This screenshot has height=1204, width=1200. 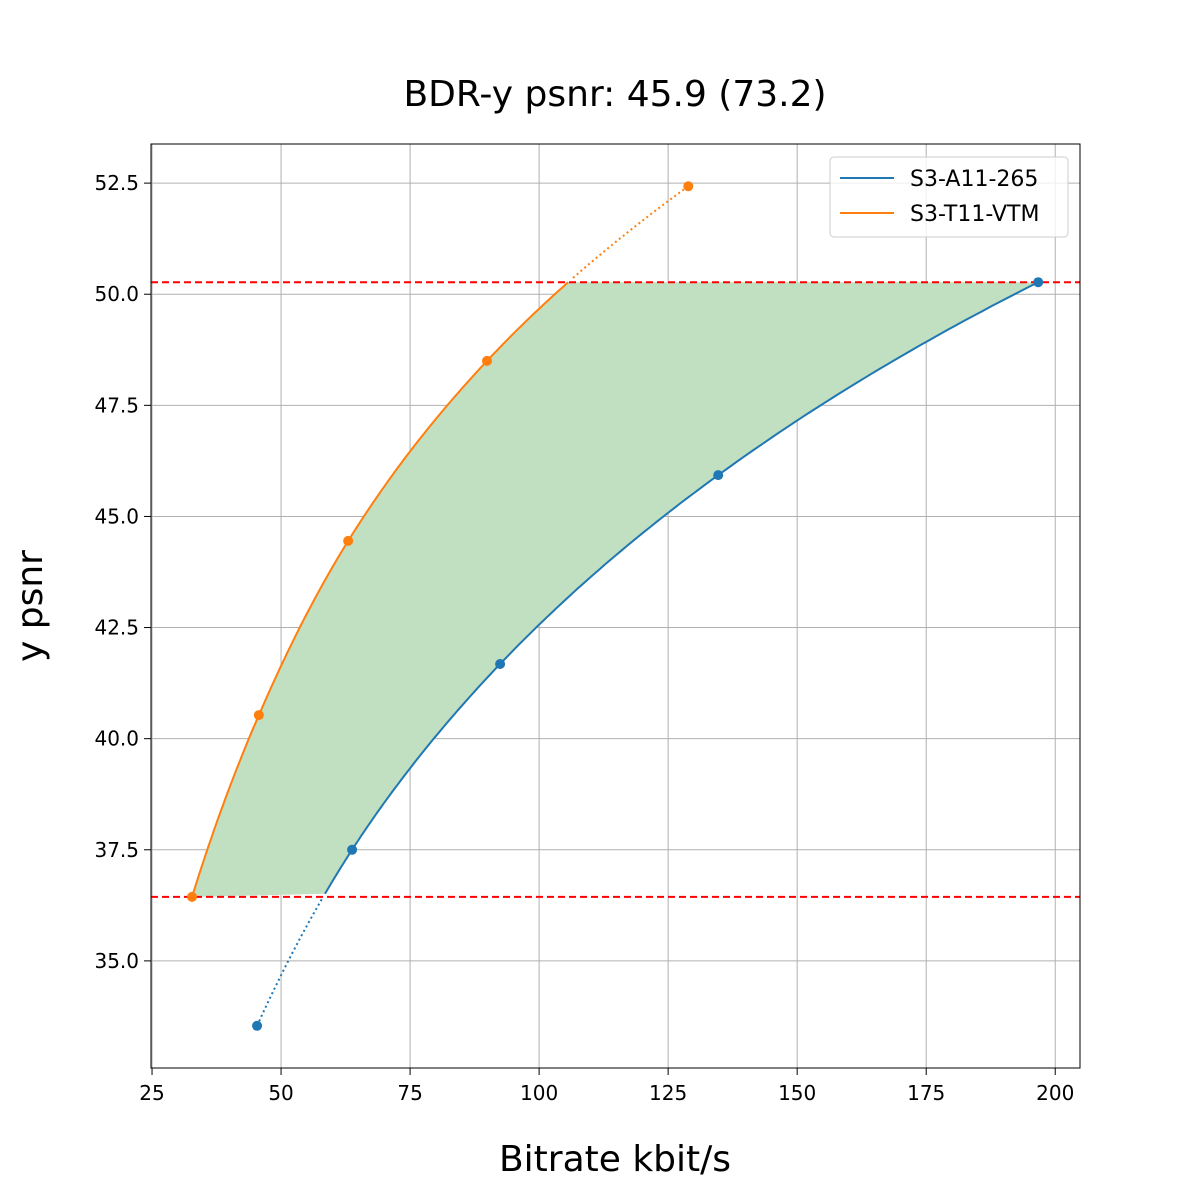 I want to click on legend-label-1: S3-T11-VTM, so click(x=974, y=214).